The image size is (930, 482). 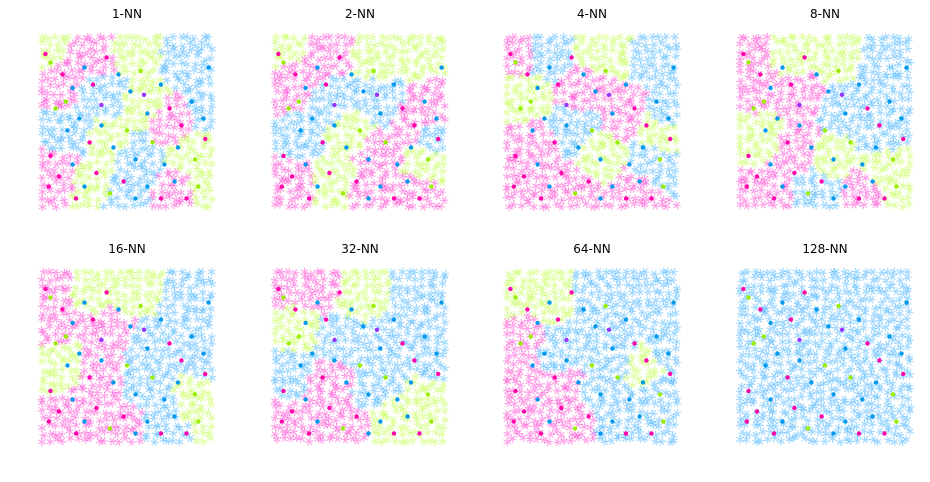 I want to click on panel-title: 2-NN, so click(x=360, y=14).